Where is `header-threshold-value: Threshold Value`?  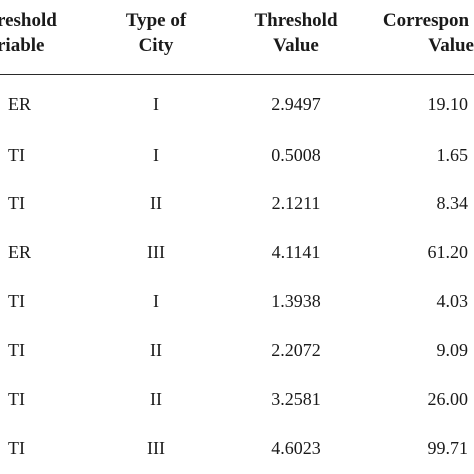
header-threshold-value: Threshold Value is located at coordinates (296, 33).